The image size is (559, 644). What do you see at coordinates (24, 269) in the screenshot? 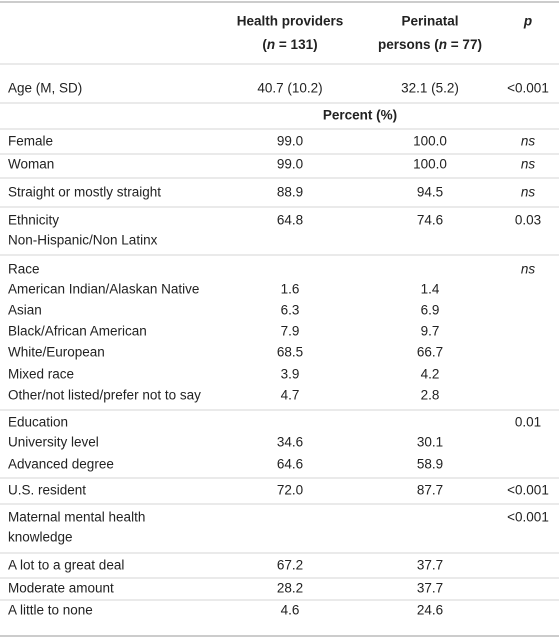
I see `row-label: Race` at bounding box center [24, 269].